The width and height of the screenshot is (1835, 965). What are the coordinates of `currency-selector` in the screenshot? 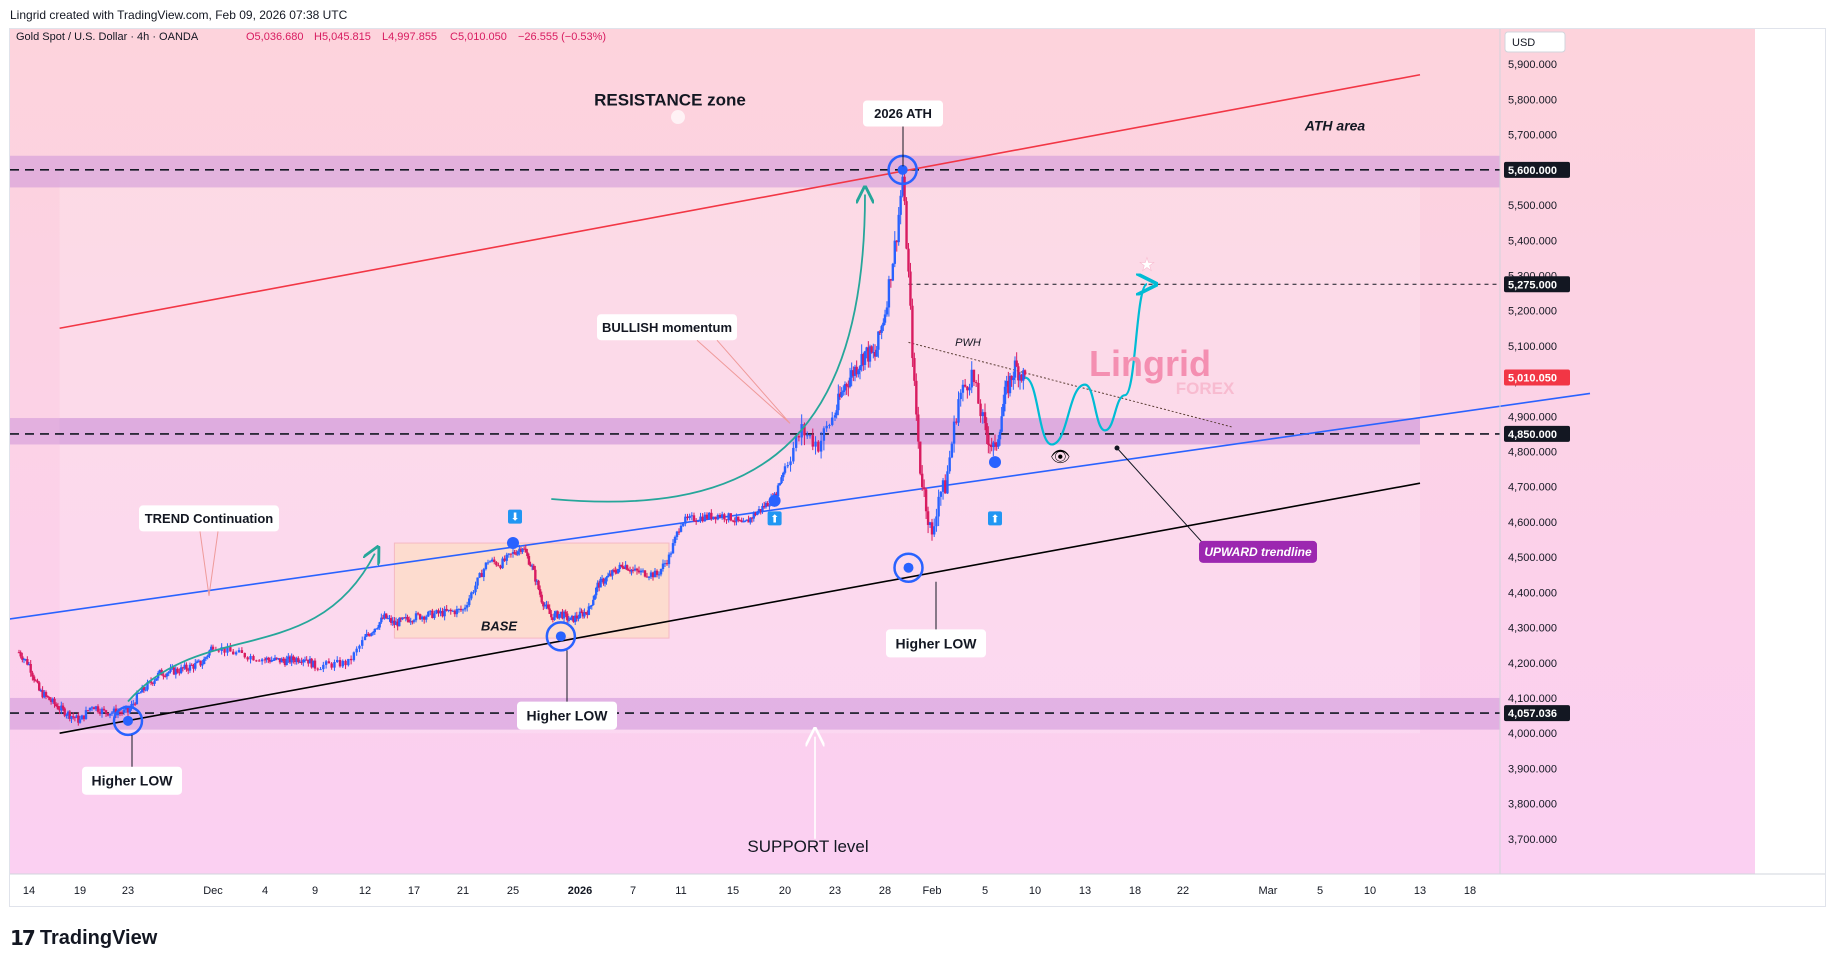 It's located at (1535, 42).